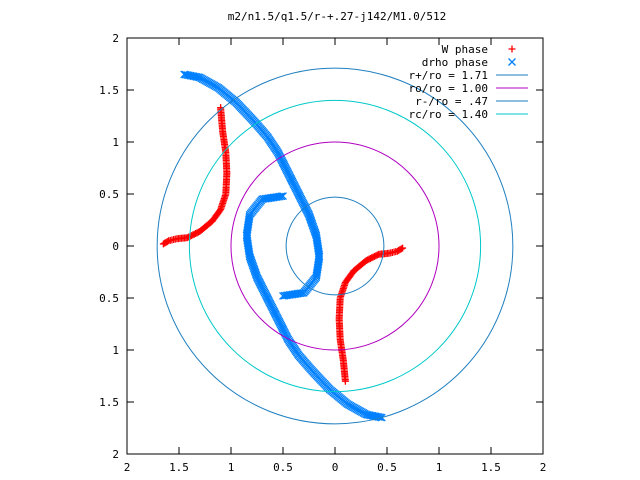  Describe the element at coordinates (455, 62) in the screenshot. I see `legend-label-1: drho phase` at that location.